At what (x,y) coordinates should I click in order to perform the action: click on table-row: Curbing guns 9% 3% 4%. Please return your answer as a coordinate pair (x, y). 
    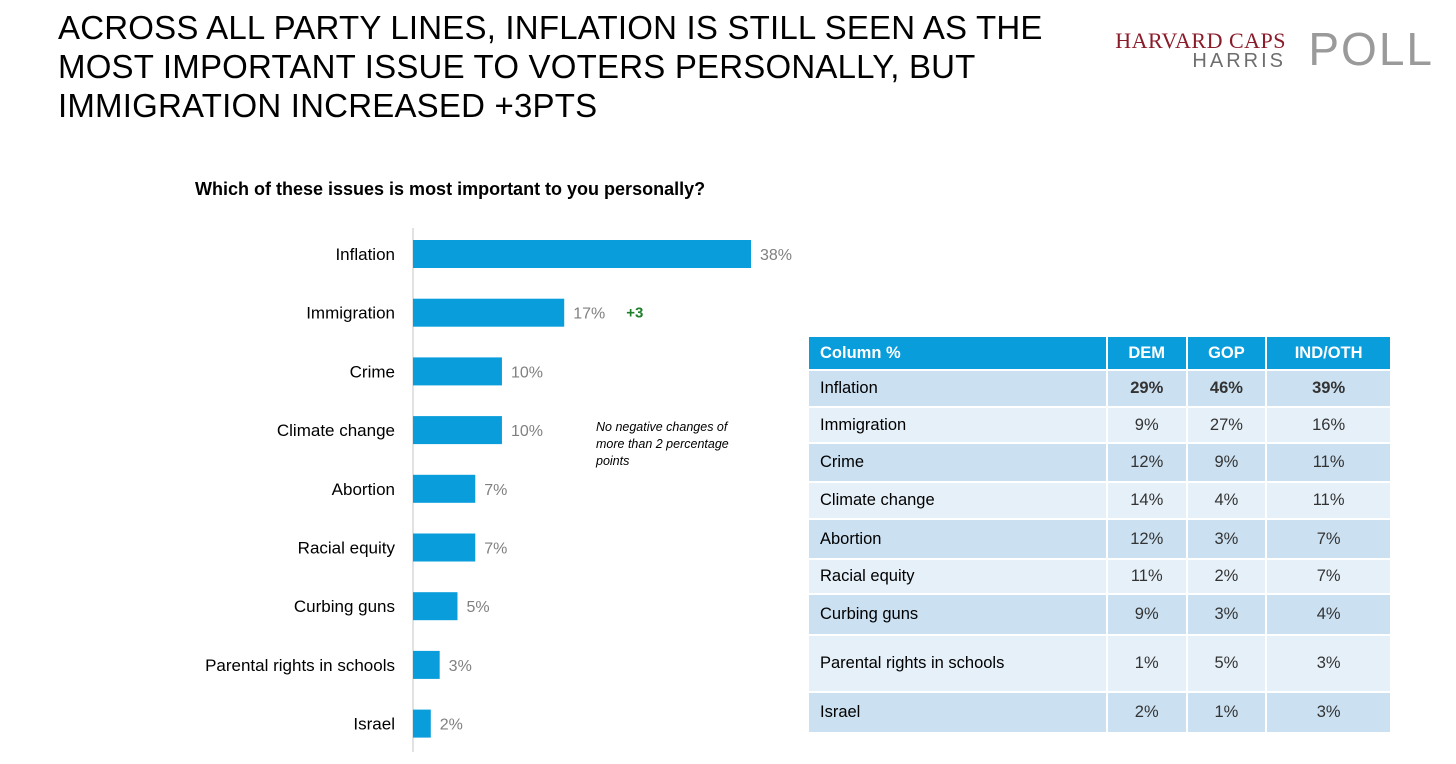
    Looking at the image, I should click on (1099, 614).